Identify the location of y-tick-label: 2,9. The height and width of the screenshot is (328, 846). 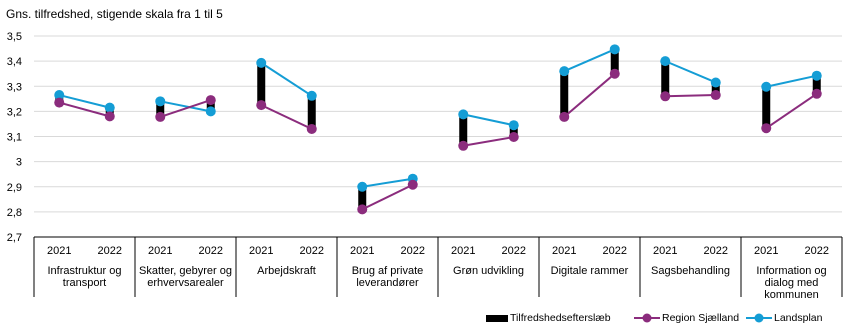
(14, 188).